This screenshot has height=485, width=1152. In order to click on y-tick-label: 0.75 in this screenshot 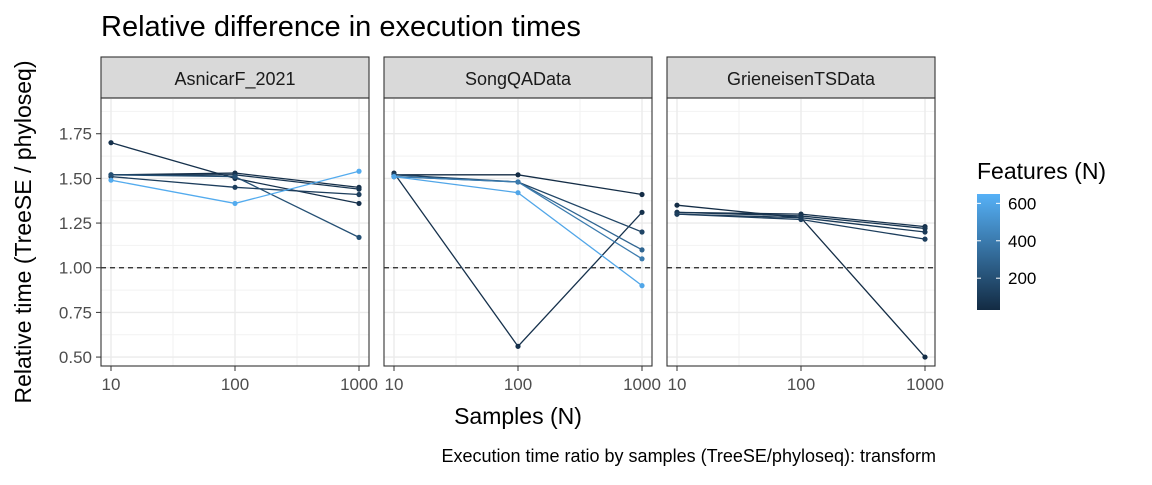, I will do `click(75, 312)`.